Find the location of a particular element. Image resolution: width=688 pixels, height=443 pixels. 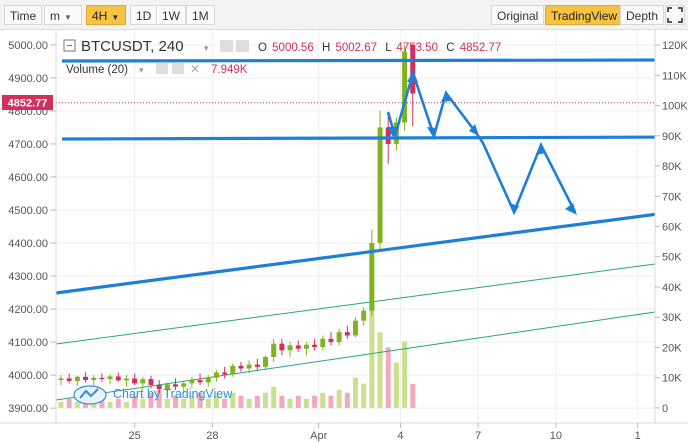

resistance-line is located at coordinates (374, 60).